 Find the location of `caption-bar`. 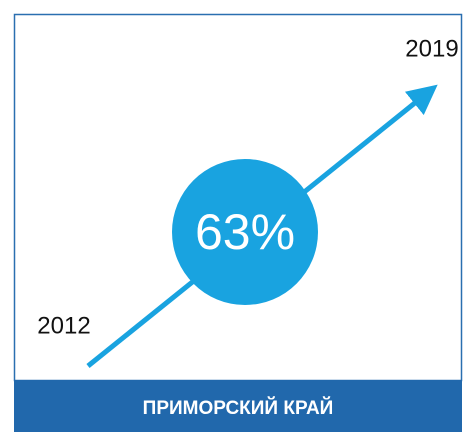

caption-bar is located at coordinates (238, 406).